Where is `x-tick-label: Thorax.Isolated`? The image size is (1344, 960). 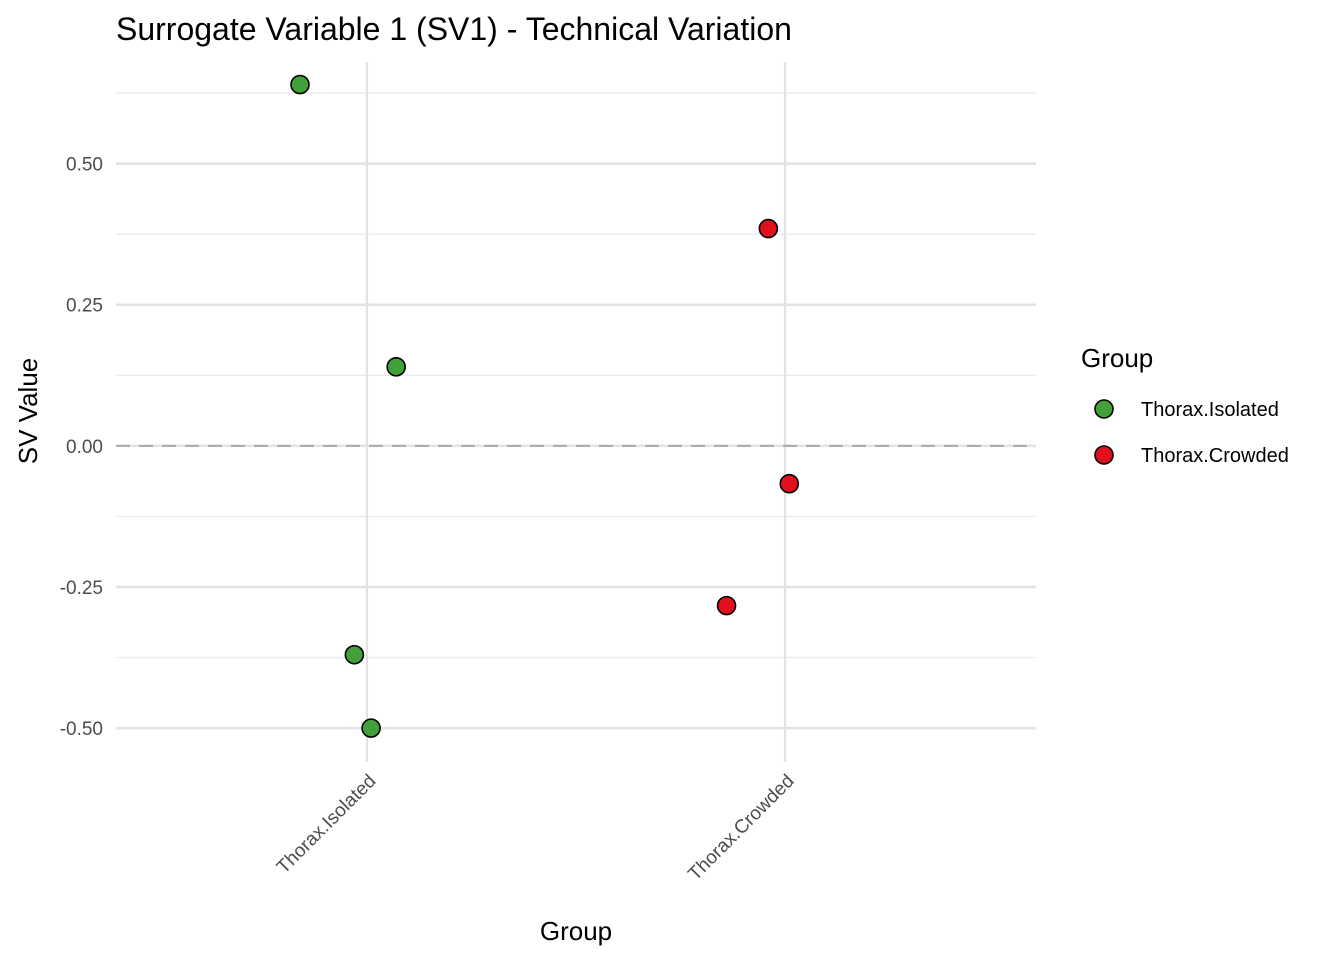
x-tick-label: Thorax.Isolated is located at coordinates (326, 824).